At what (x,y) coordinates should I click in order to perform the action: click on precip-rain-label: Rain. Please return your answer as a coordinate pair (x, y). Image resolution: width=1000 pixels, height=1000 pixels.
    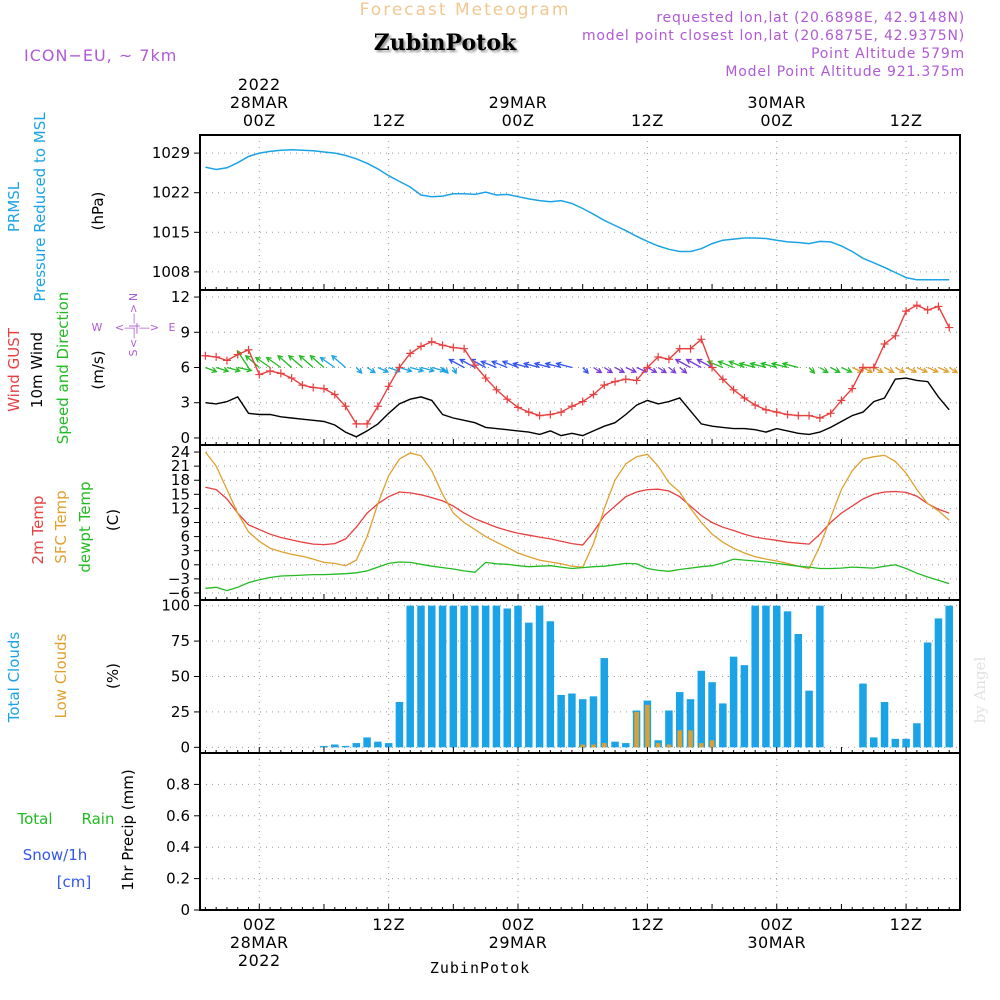
    Looking at the image, I should click on (98, 819).